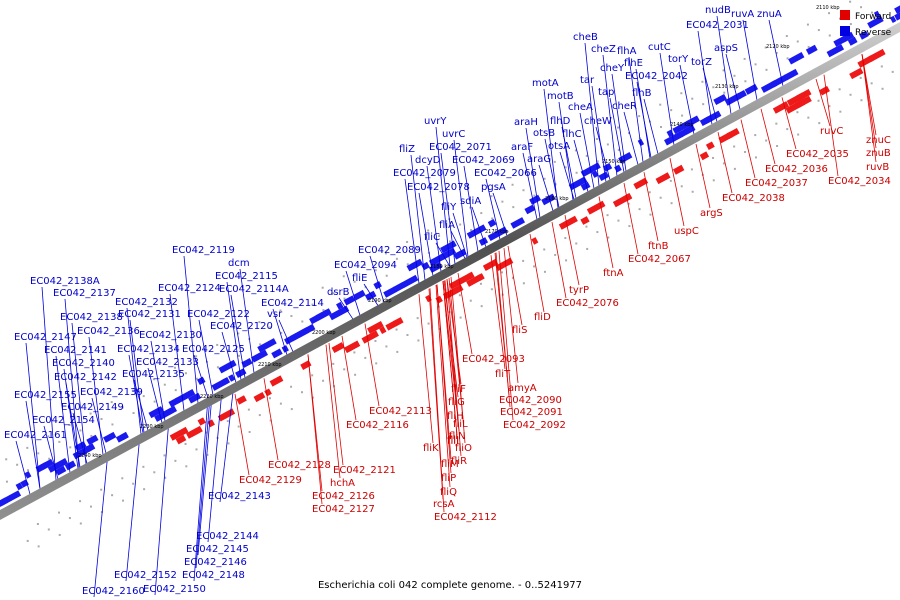 The image size is (900, 600). I want to click on gene-label: EC042_2114, so click(292, 303).